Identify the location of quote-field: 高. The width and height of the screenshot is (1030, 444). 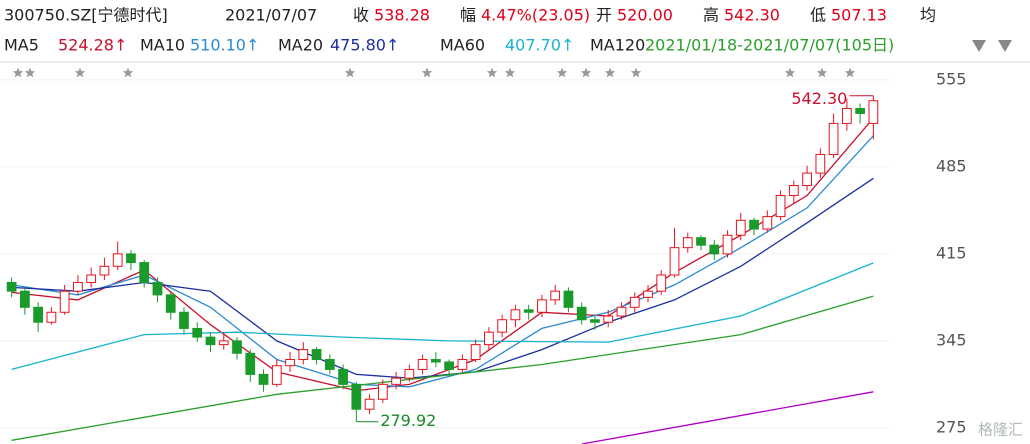
(711, 15).